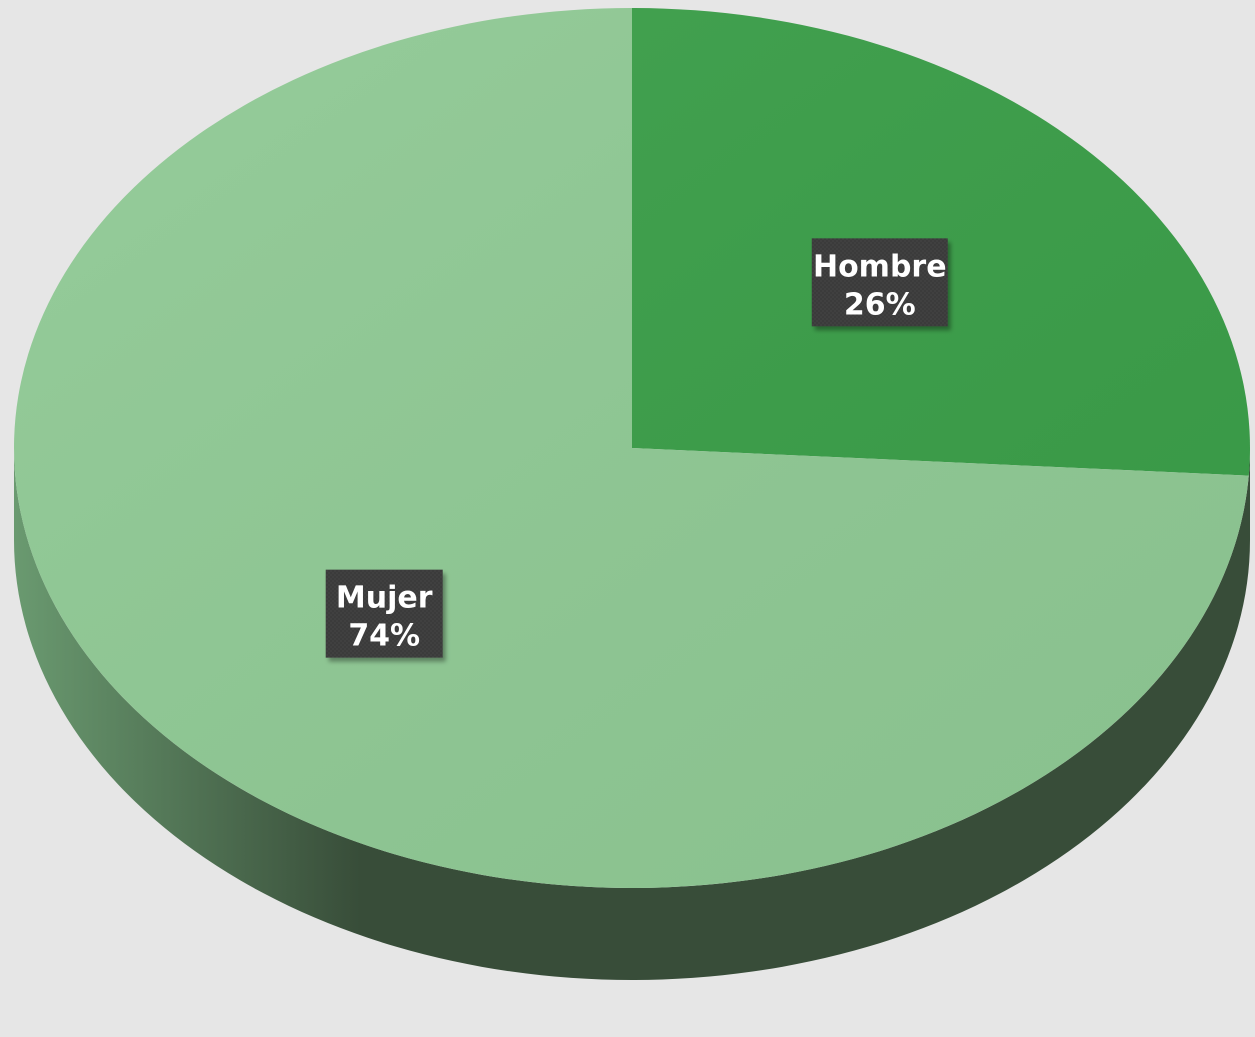 Image resolution: width=1255 pixels, height=1037 pixels. I want to click on data-label-category: Mujer, so click(384, 598).